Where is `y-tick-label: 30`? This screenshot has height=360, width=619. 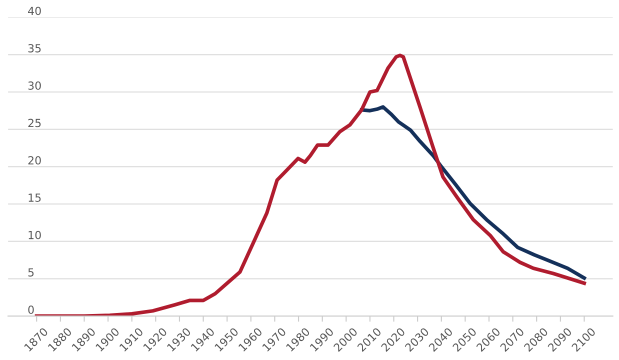
y-tick-label: 30 is located at coordinates (34, 85).